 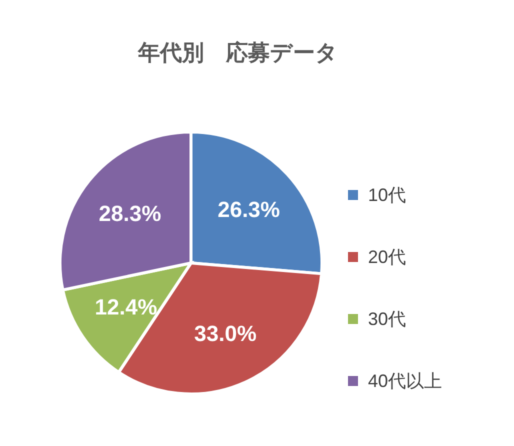 What do you see at coordinates (387, 319) in the screenshot?
I see `legend-label: 30代` at bounding box center [387, 319].